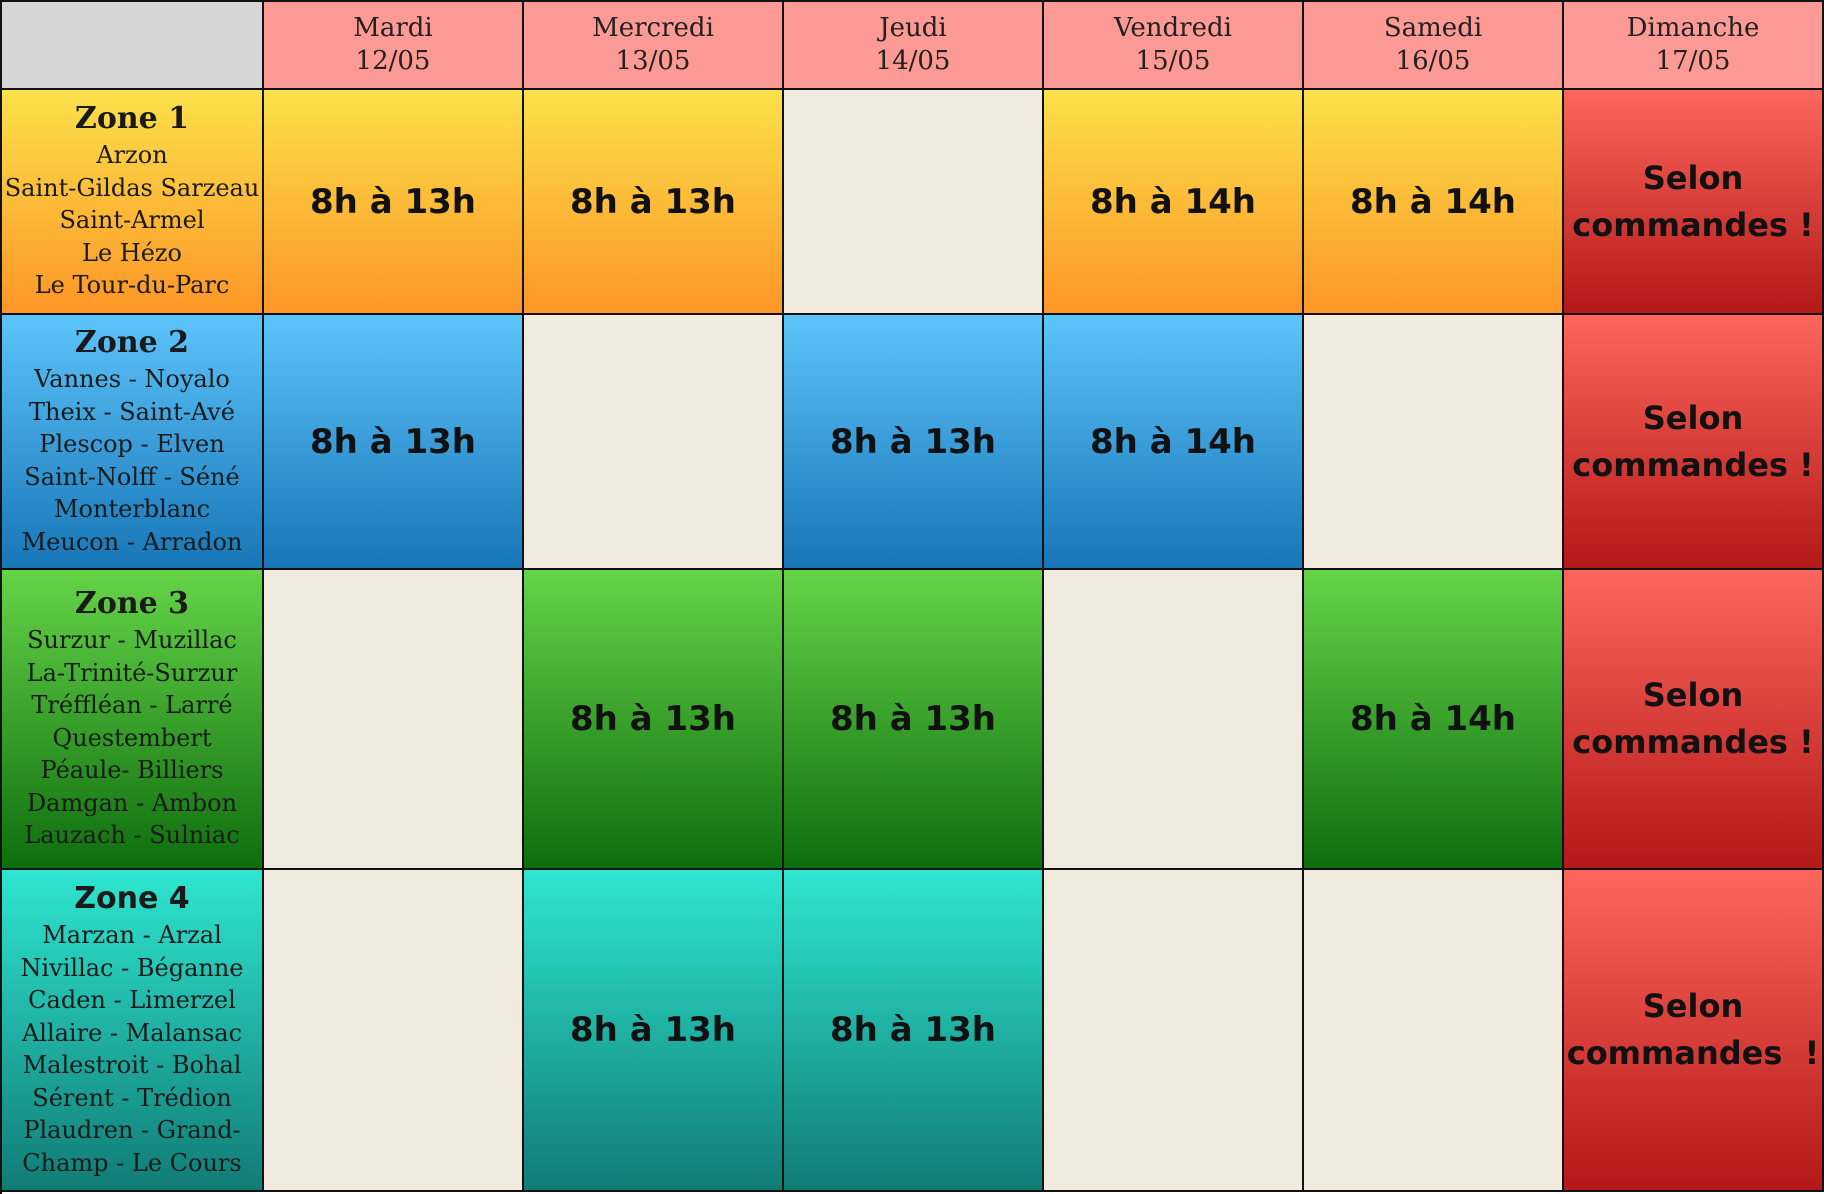 The width and height of the screenshot is (1824, 1194). What do you see at coordinates (132, 898) in the screenshot?
I see `zone-title: Zone 4` at bounding box center [132, 898].